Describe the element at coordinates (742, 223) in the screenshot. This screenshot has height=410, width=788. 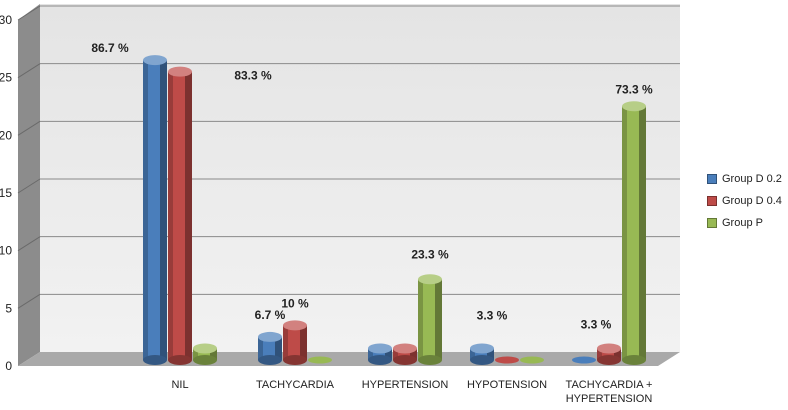
I see `legend-label: Group P` at that location.